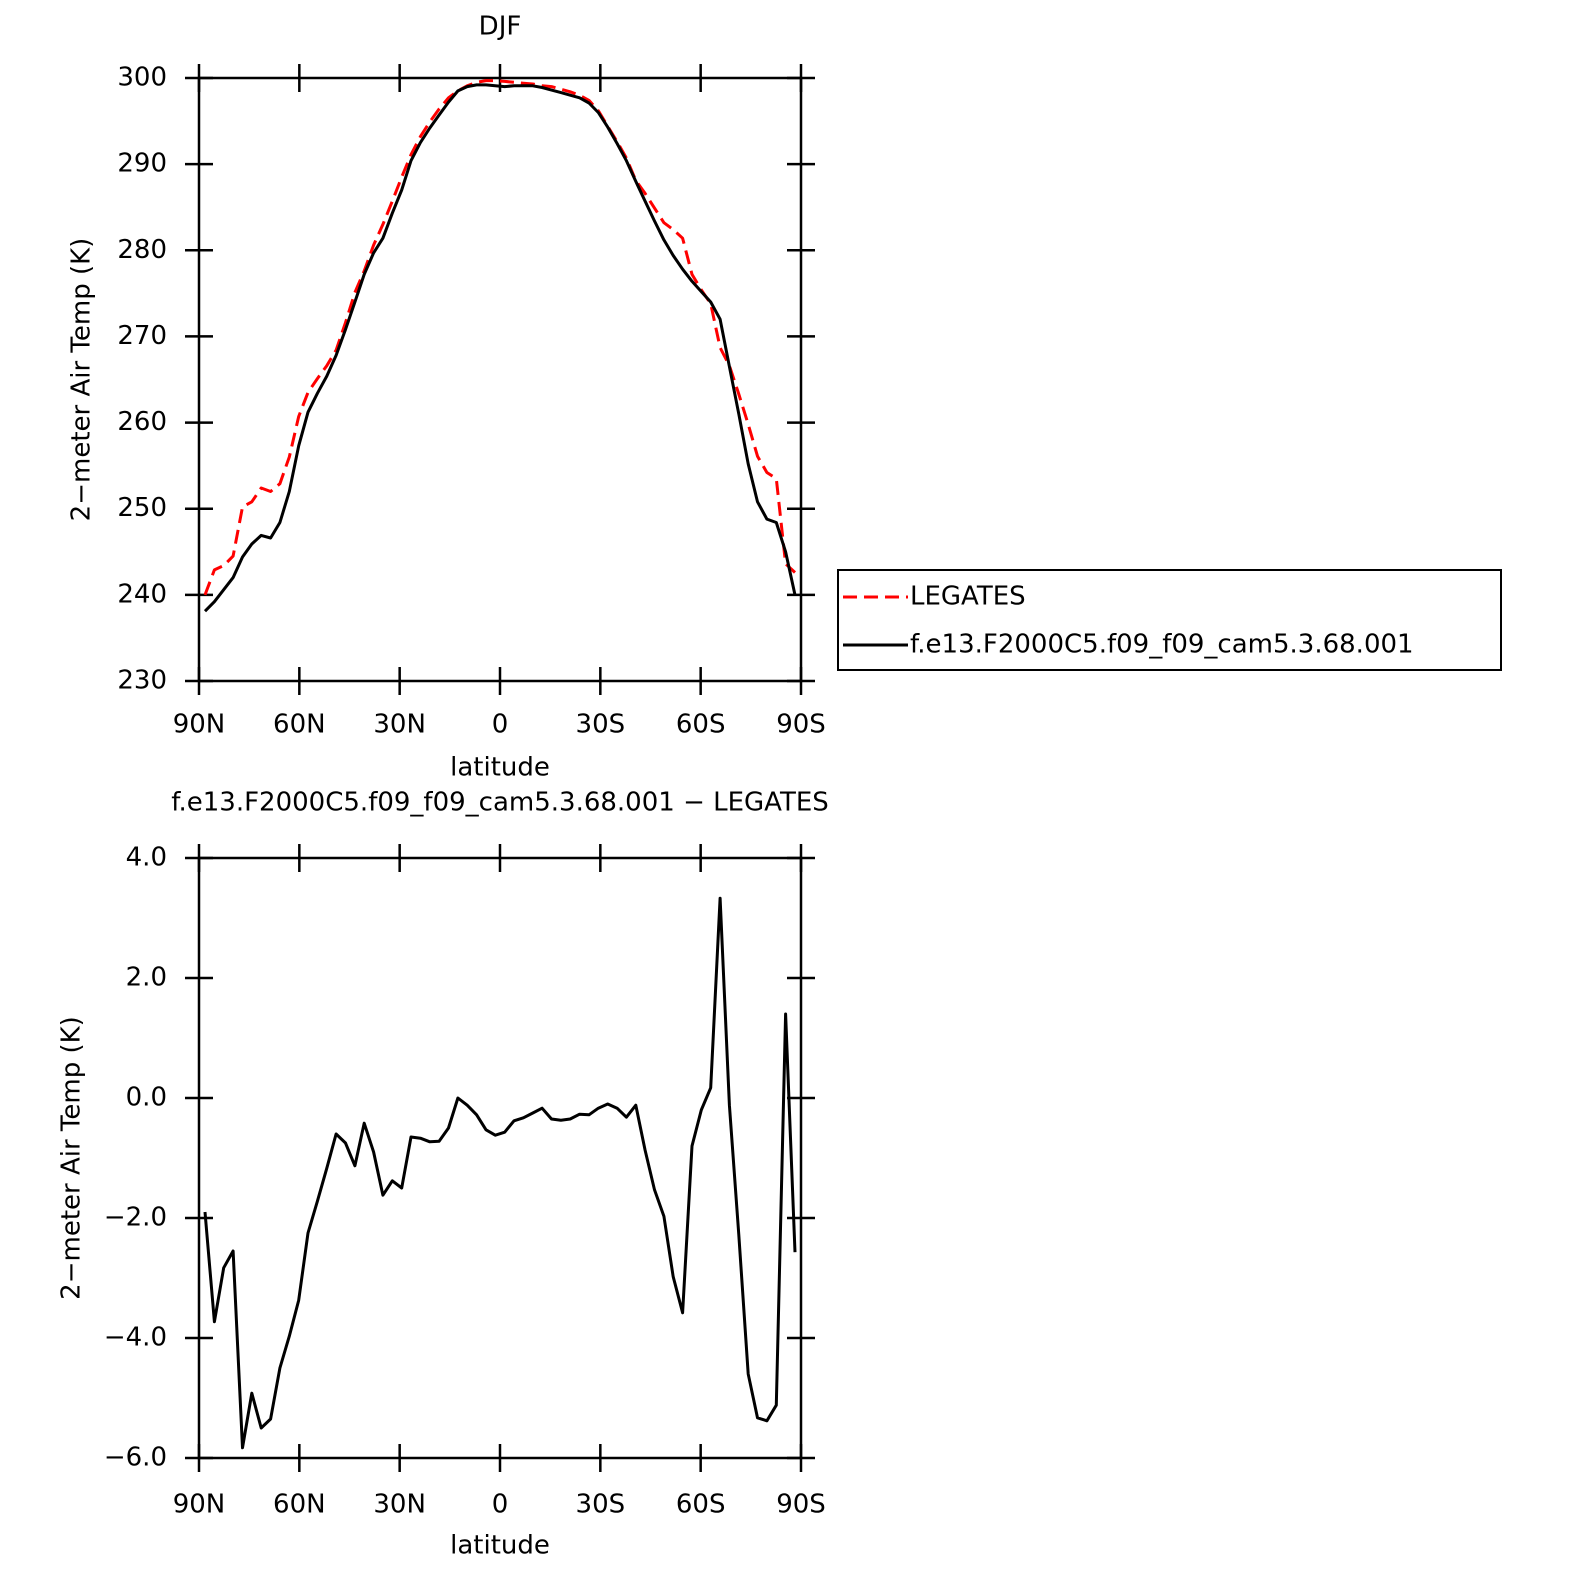 The image size is (1585, 1585). What do you see at coordinates (146, 1098) in the screenshot?
I see `y-tick-label: 0.0` at bounding box center [146, 1098].